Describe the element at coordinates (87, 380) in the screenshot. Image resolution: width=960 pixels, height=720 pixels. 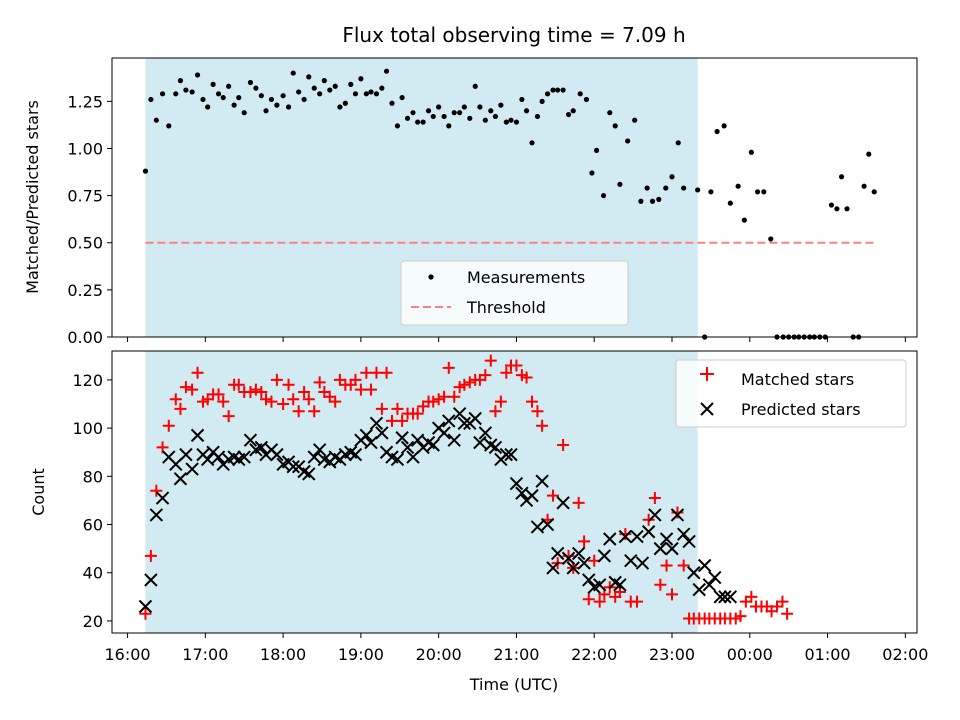
I see `count-y-tick-label: 120` at that location.